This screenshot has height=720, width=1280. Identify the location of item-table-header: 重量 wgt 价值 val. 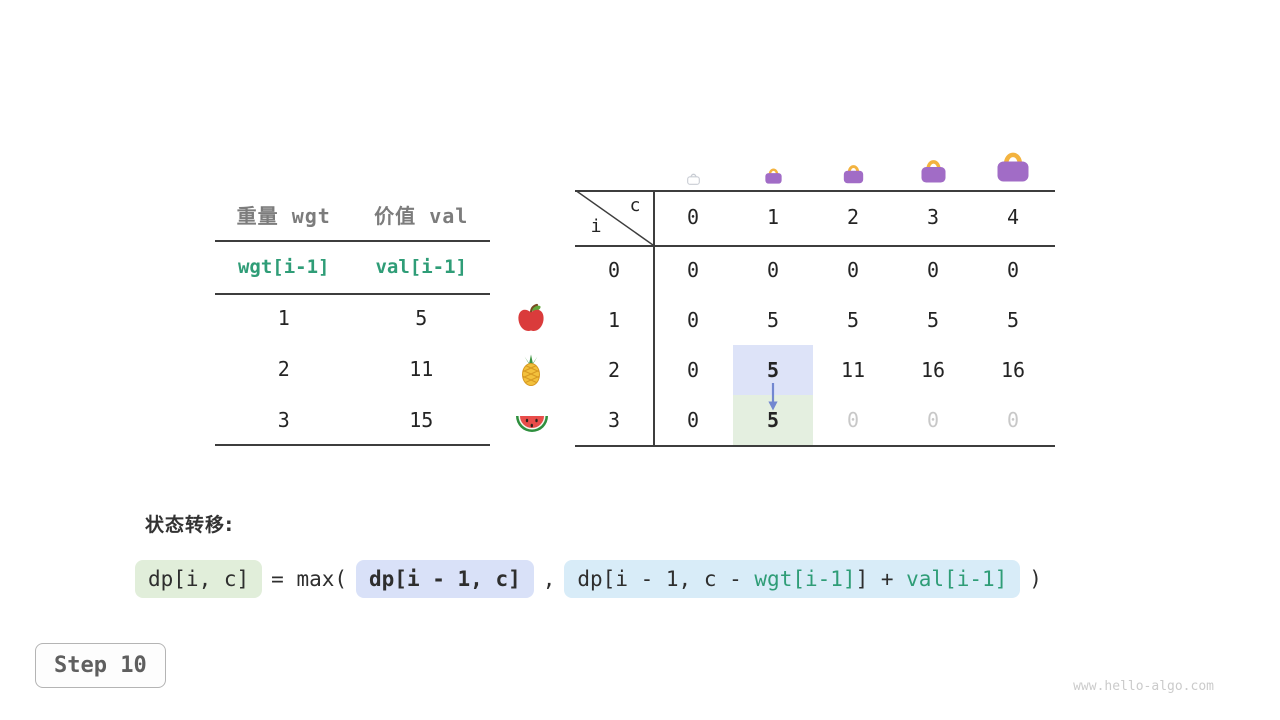
(352, 214).